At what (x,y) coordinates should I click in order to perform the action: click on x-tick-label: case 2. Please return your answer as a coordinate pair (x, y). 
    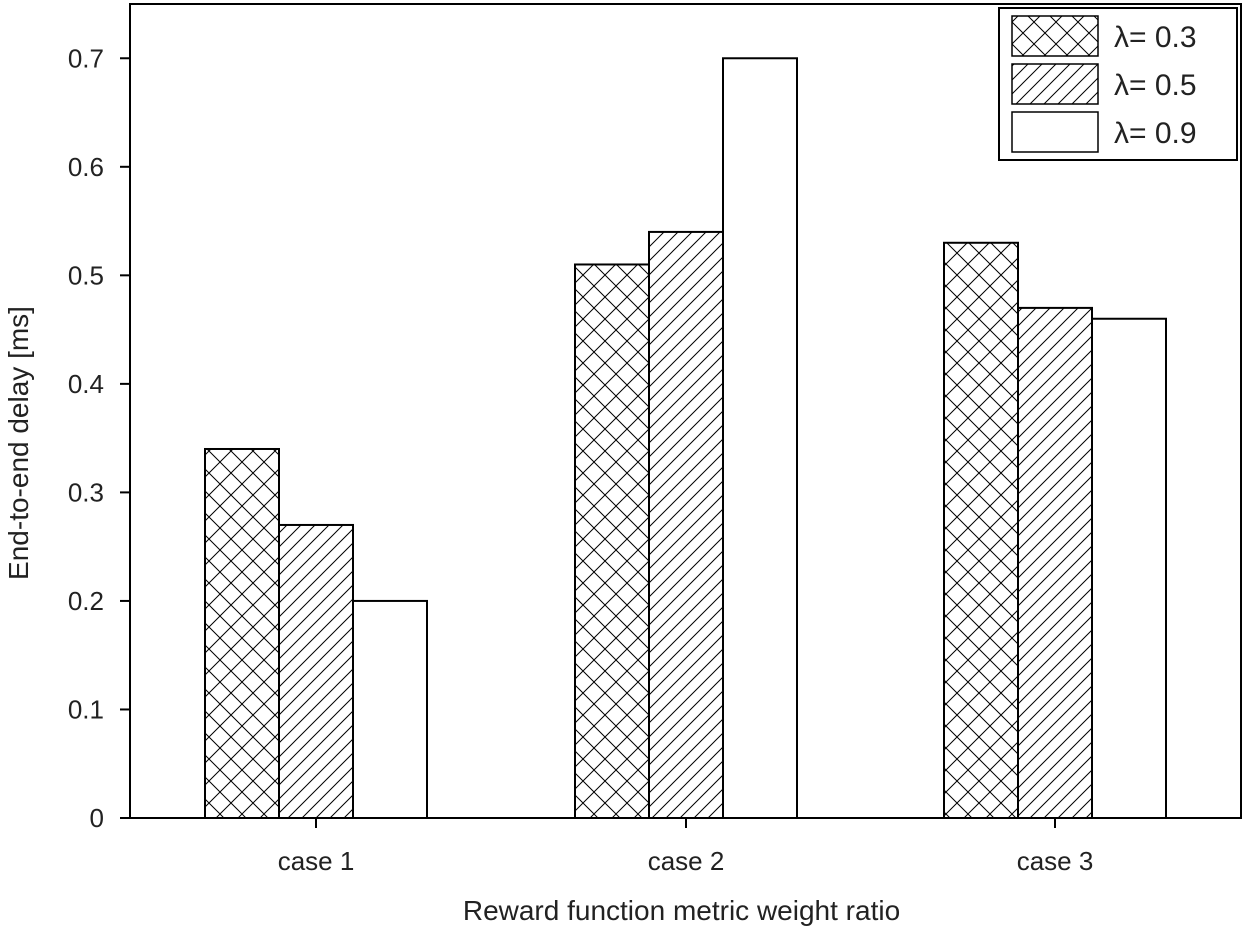
    Looking at the image, I should click on (686, 861).